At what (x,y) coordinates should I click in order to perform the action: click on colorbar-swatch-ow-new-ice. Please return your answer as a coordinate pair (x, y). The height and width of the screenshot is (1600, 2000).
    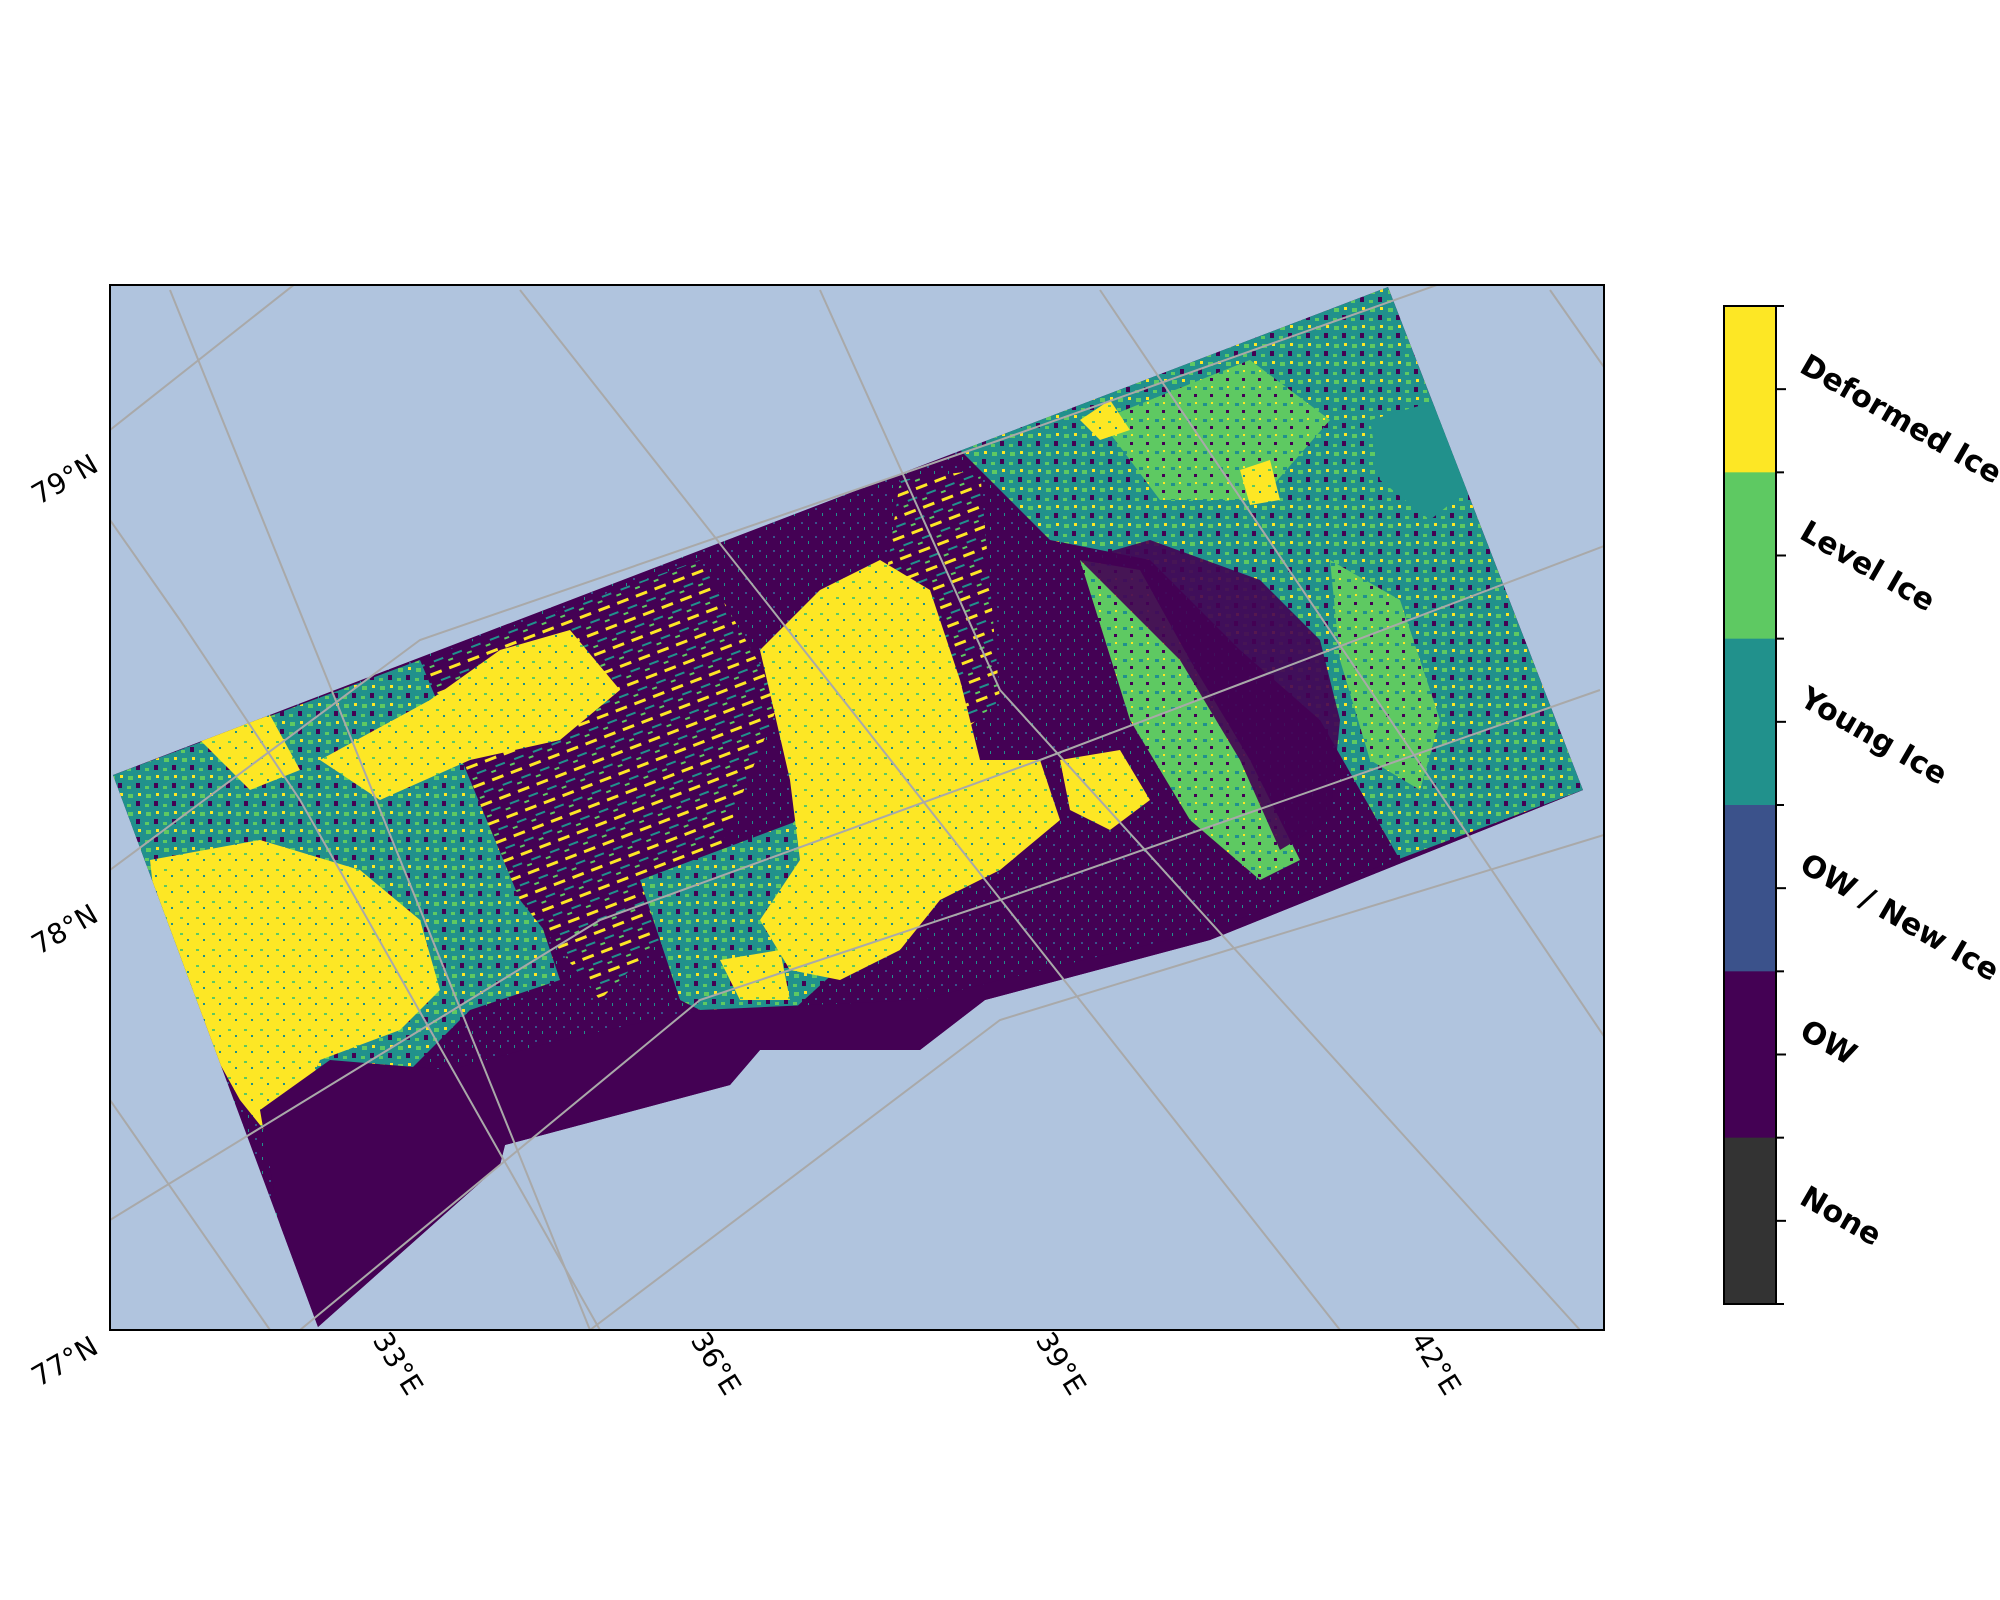
    Looking at the image, I should click on (1750, 888).